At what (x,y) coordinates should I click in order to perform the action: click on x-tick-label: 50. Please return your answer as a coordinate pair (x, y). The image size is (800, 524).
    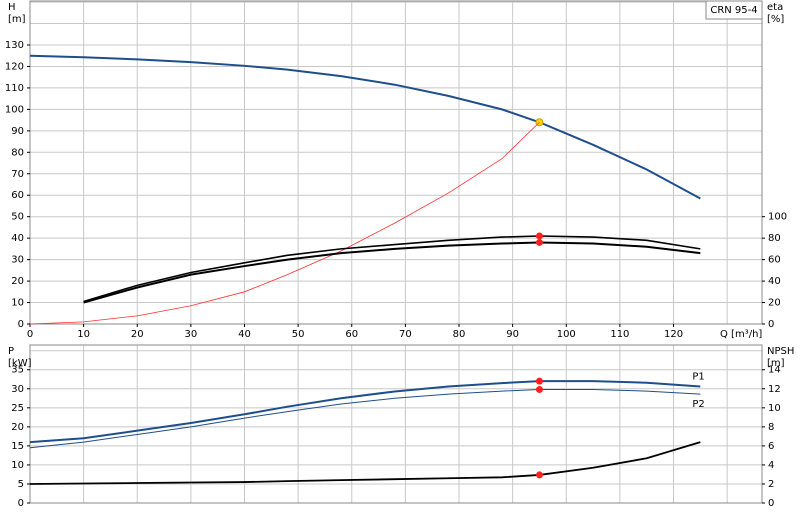
    Looking at the image, I should click on (298, 334).